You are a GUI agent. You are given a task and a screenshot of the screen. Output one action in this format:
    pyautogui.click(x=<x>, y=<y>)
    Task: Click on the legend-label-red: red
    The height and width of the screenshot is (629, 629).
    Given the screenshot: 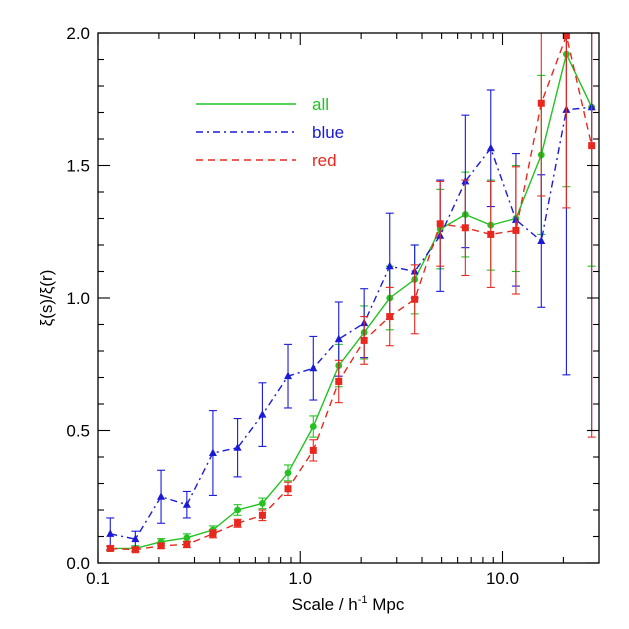 What is the action you would take?
    pyautogui.click(x=324, y=160)
    